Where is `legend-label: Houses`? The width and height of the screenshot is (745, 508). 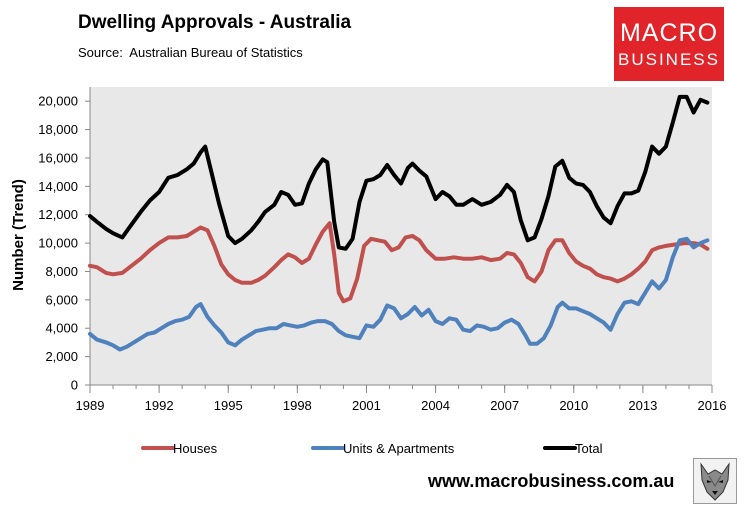
legend-label: Houses is located at coordinates (195, 448).